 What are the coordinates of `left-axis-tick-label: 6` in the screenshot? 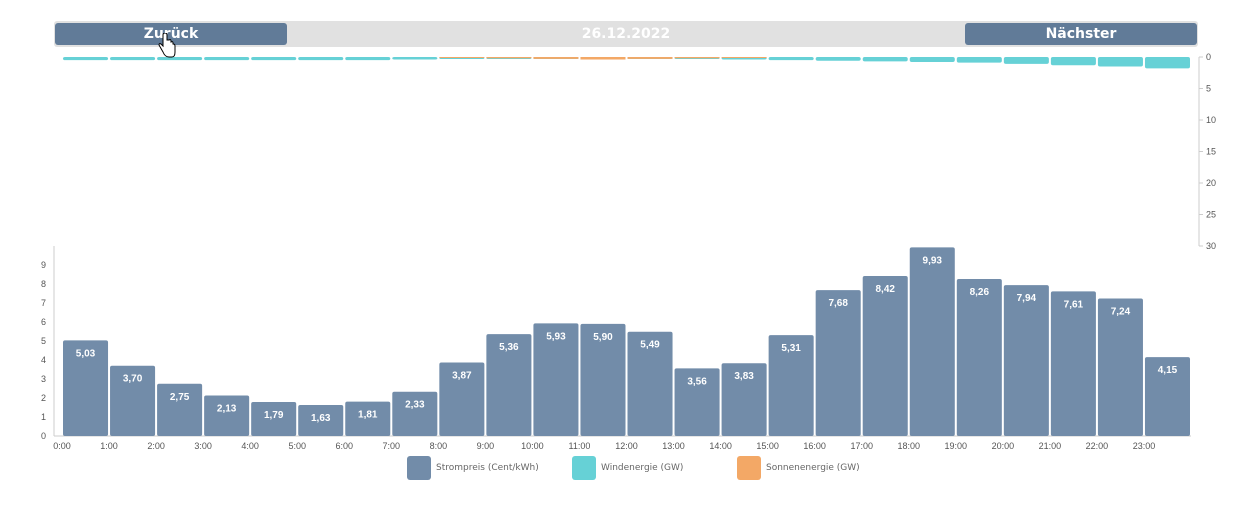 It's located at (43, 322).